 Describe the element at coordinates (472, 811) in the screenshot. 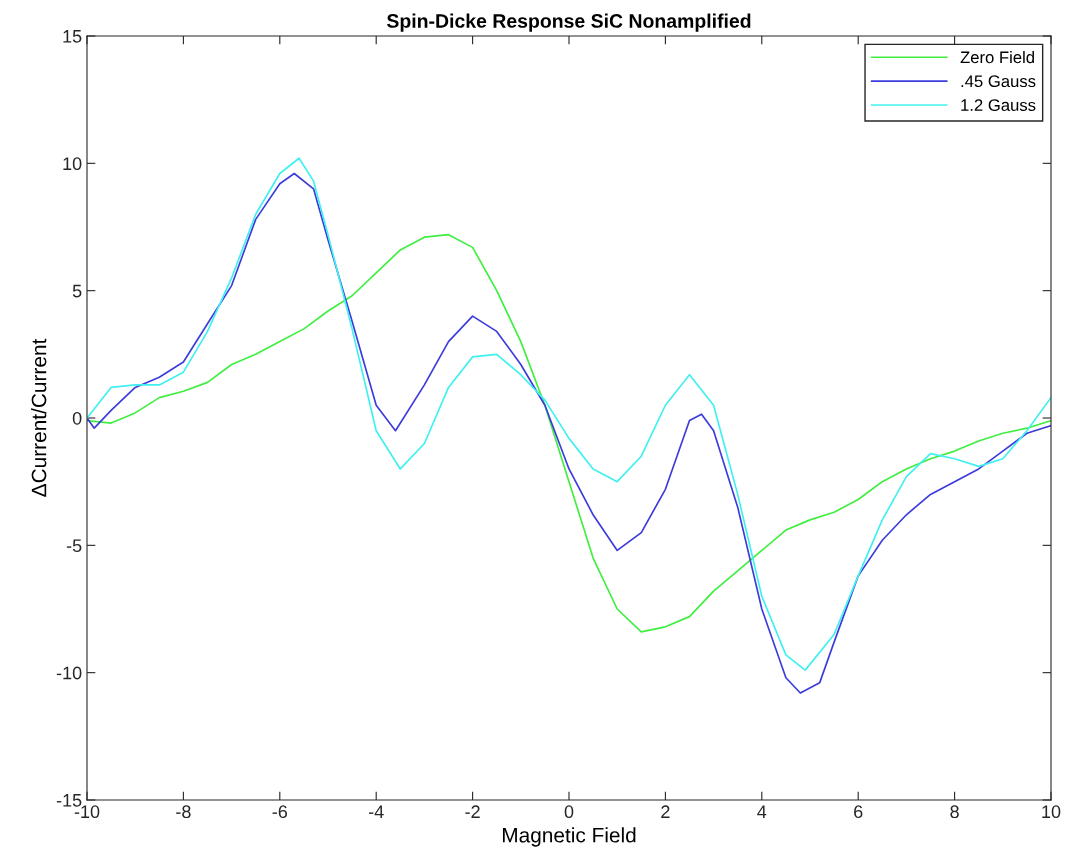

I see `x-tick-label: -2` at that location.